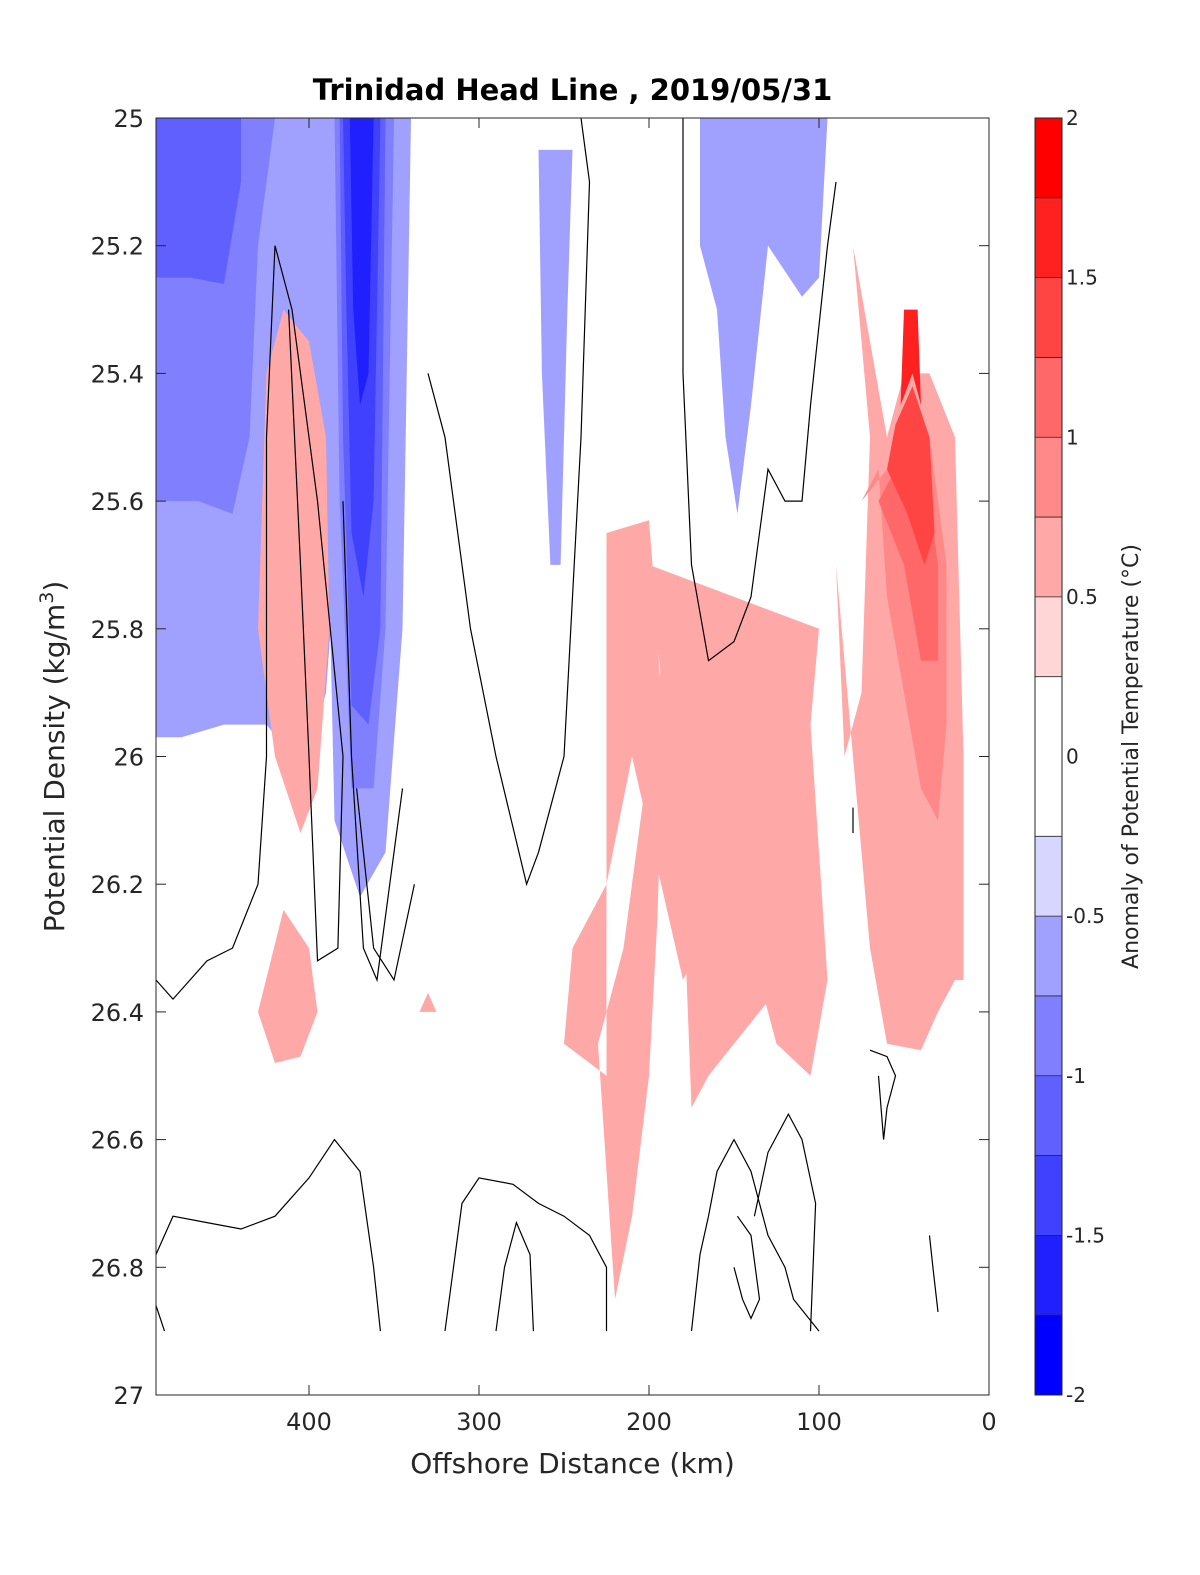 Image resolution: width=1200 pixels, height=1575 pixels. I want to click on y-tick-label: 26.6, so click(117, 1141).